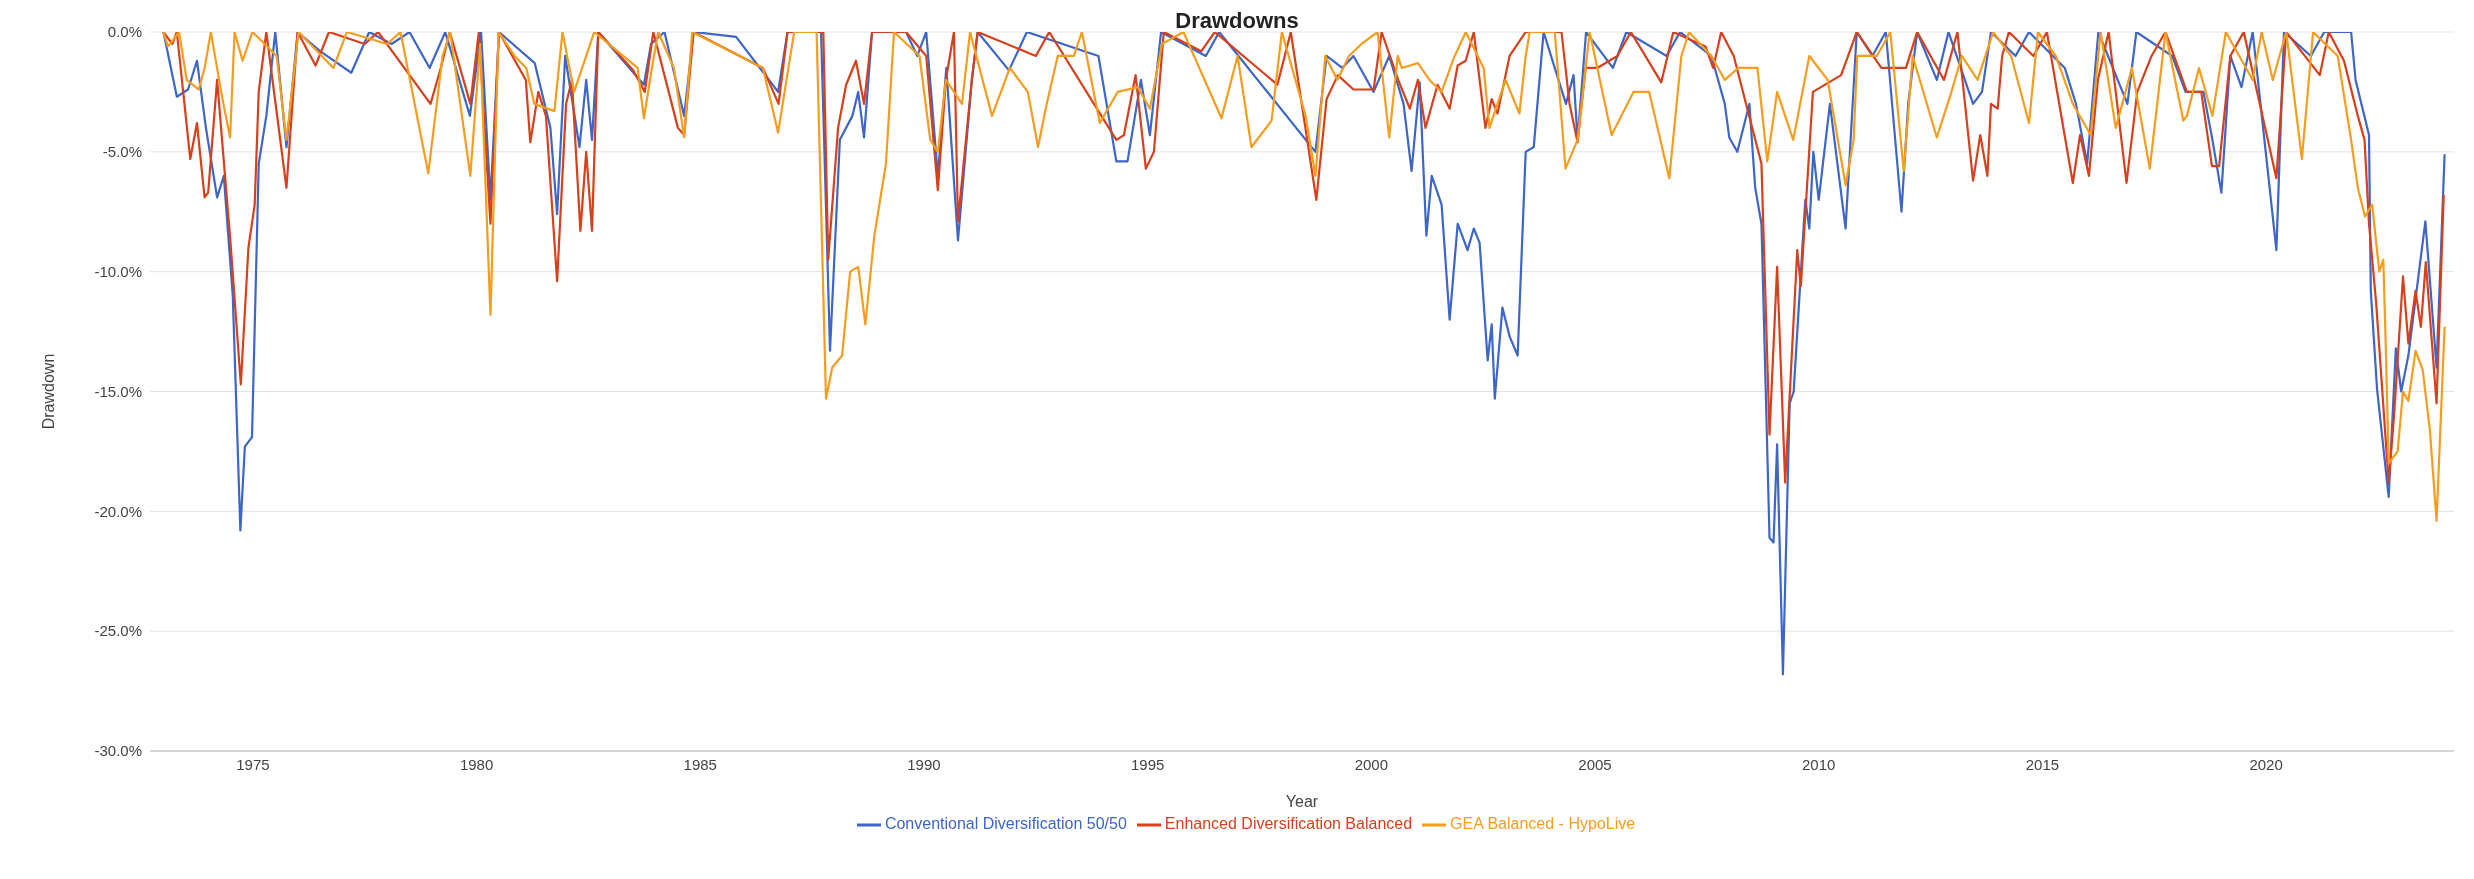 The width and height of the screenshot is (2474, 879). Describe the element at coordinates (1543, 824) in the screenshot. I see `legend-label: GEA Balanced - HypoLive` at that location.